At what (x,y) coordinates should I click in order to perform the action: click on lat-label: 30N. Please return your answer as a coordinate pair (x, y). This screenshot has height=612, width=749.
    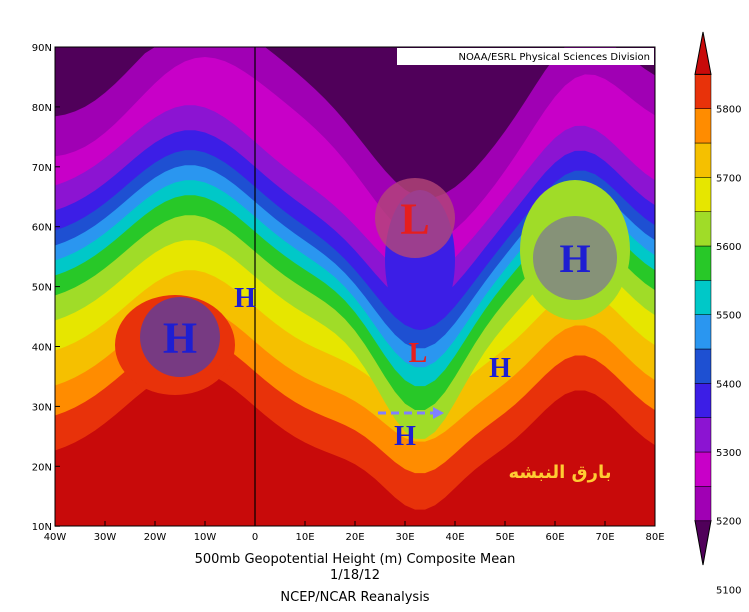
    Looking at the image, I should click on (42, 407).